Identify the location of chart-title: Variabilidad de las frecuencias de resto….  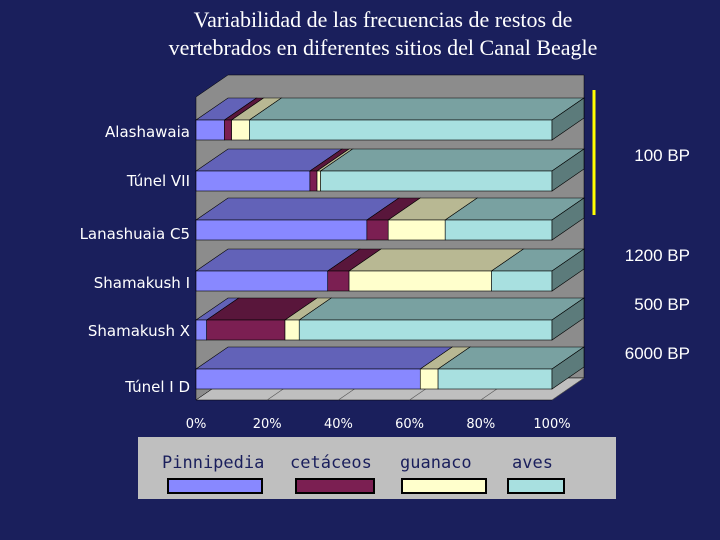
(360, 34).